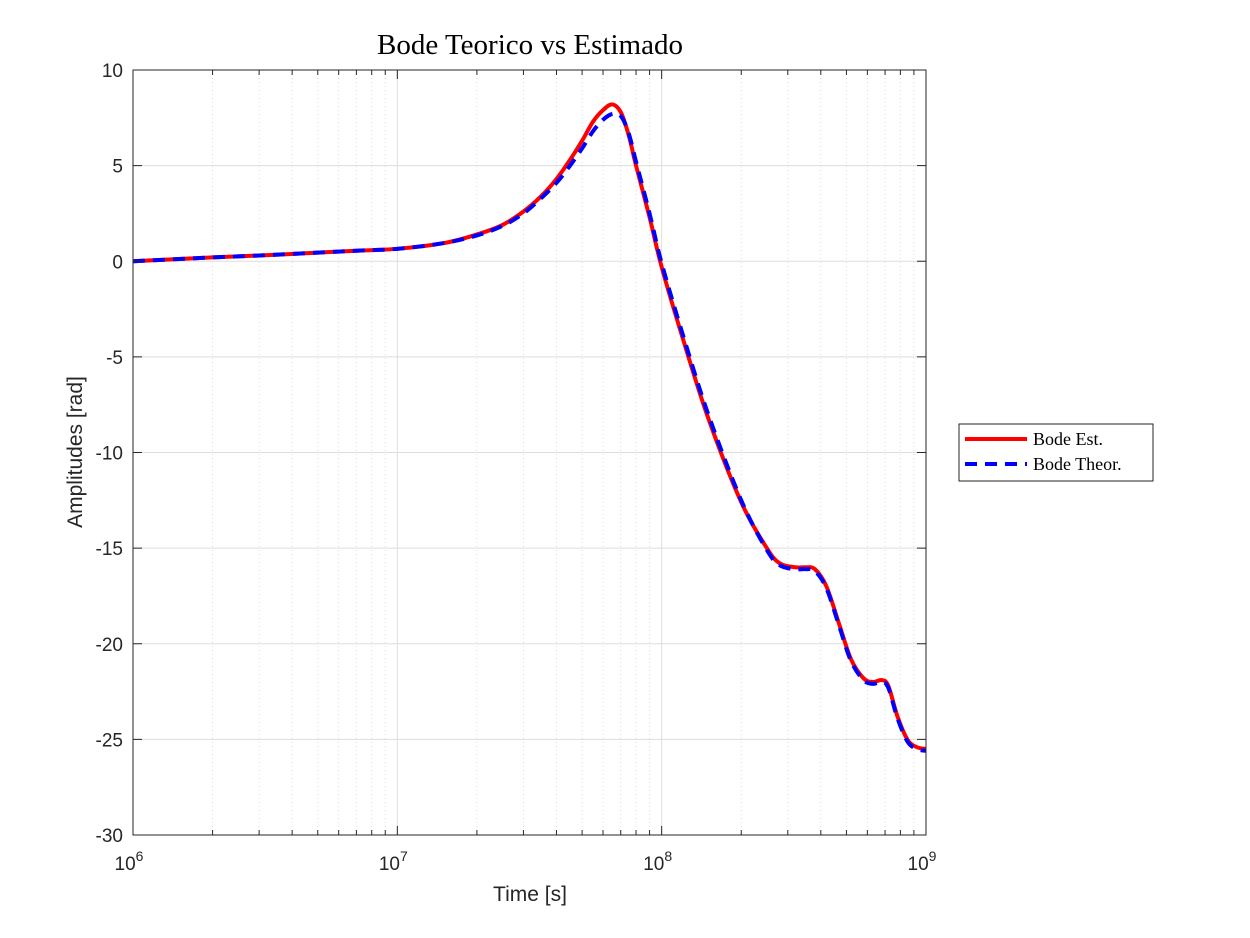 This screenshot has width=1250, height=938. Describe the element at coordinates (109, 836) in the screenshot. I see `y-tick-label: -30` at that location.